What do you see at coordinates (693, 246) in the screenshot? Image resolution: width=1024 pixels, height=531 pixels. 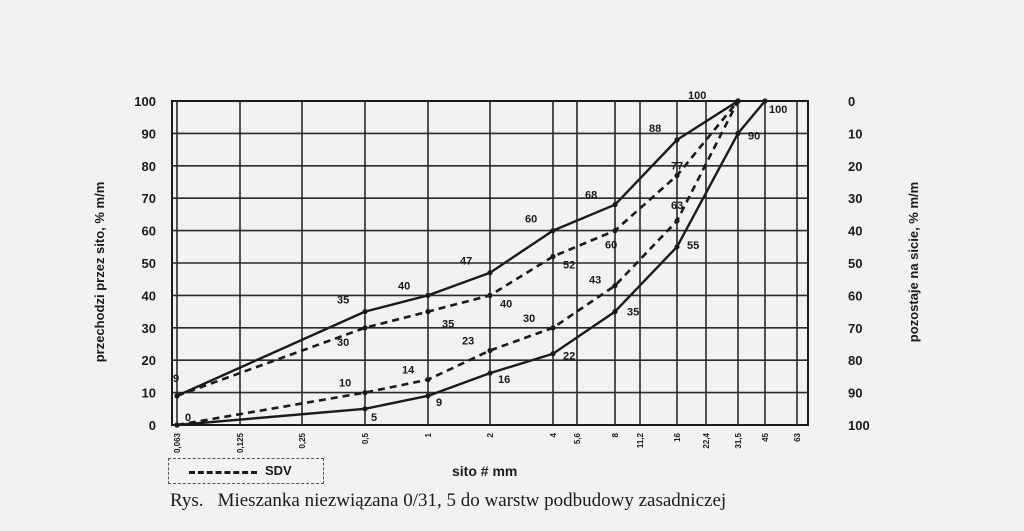 I see `data-label: 55` at bounding box center [693, 246].